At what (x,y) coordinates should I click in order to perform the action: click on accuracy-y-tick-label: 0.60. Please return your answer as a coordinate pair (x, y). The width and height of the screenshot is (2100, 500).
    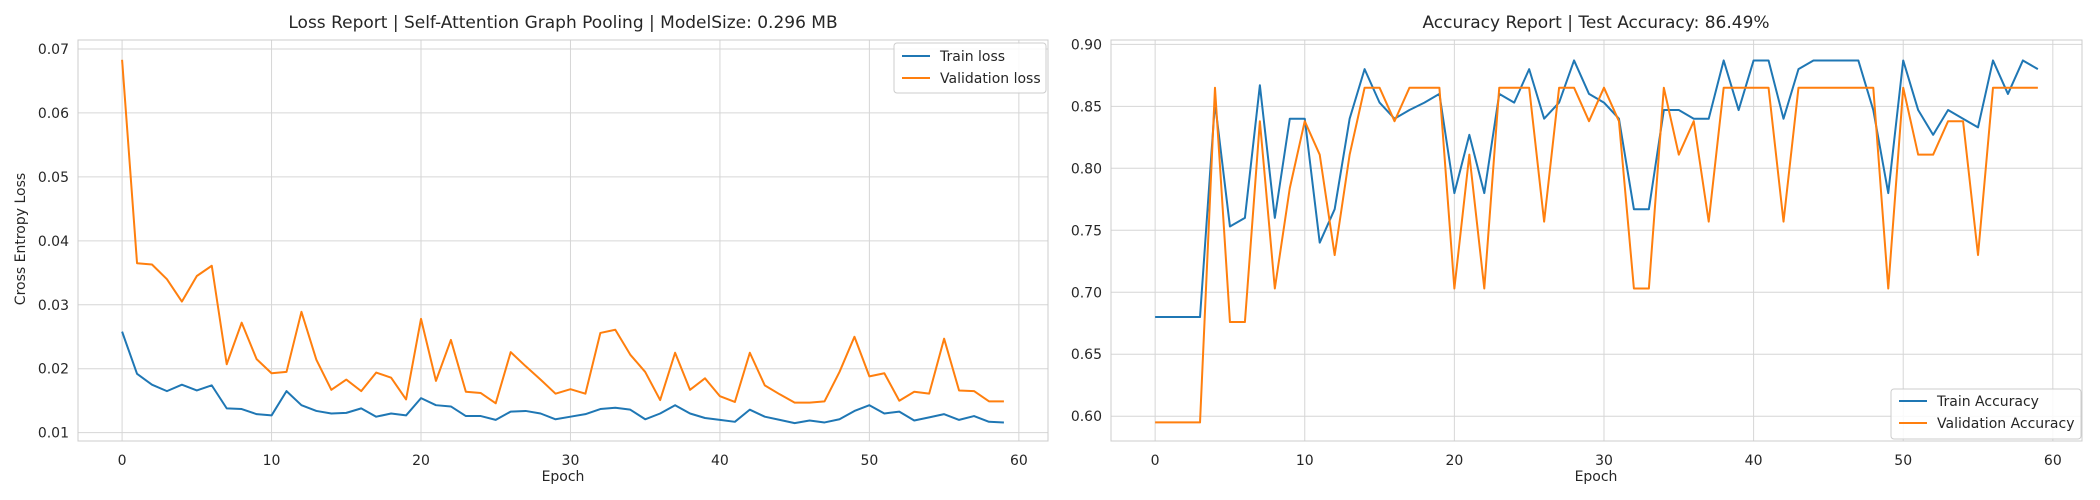
    Looking at the image, I should click on (1086, 417).